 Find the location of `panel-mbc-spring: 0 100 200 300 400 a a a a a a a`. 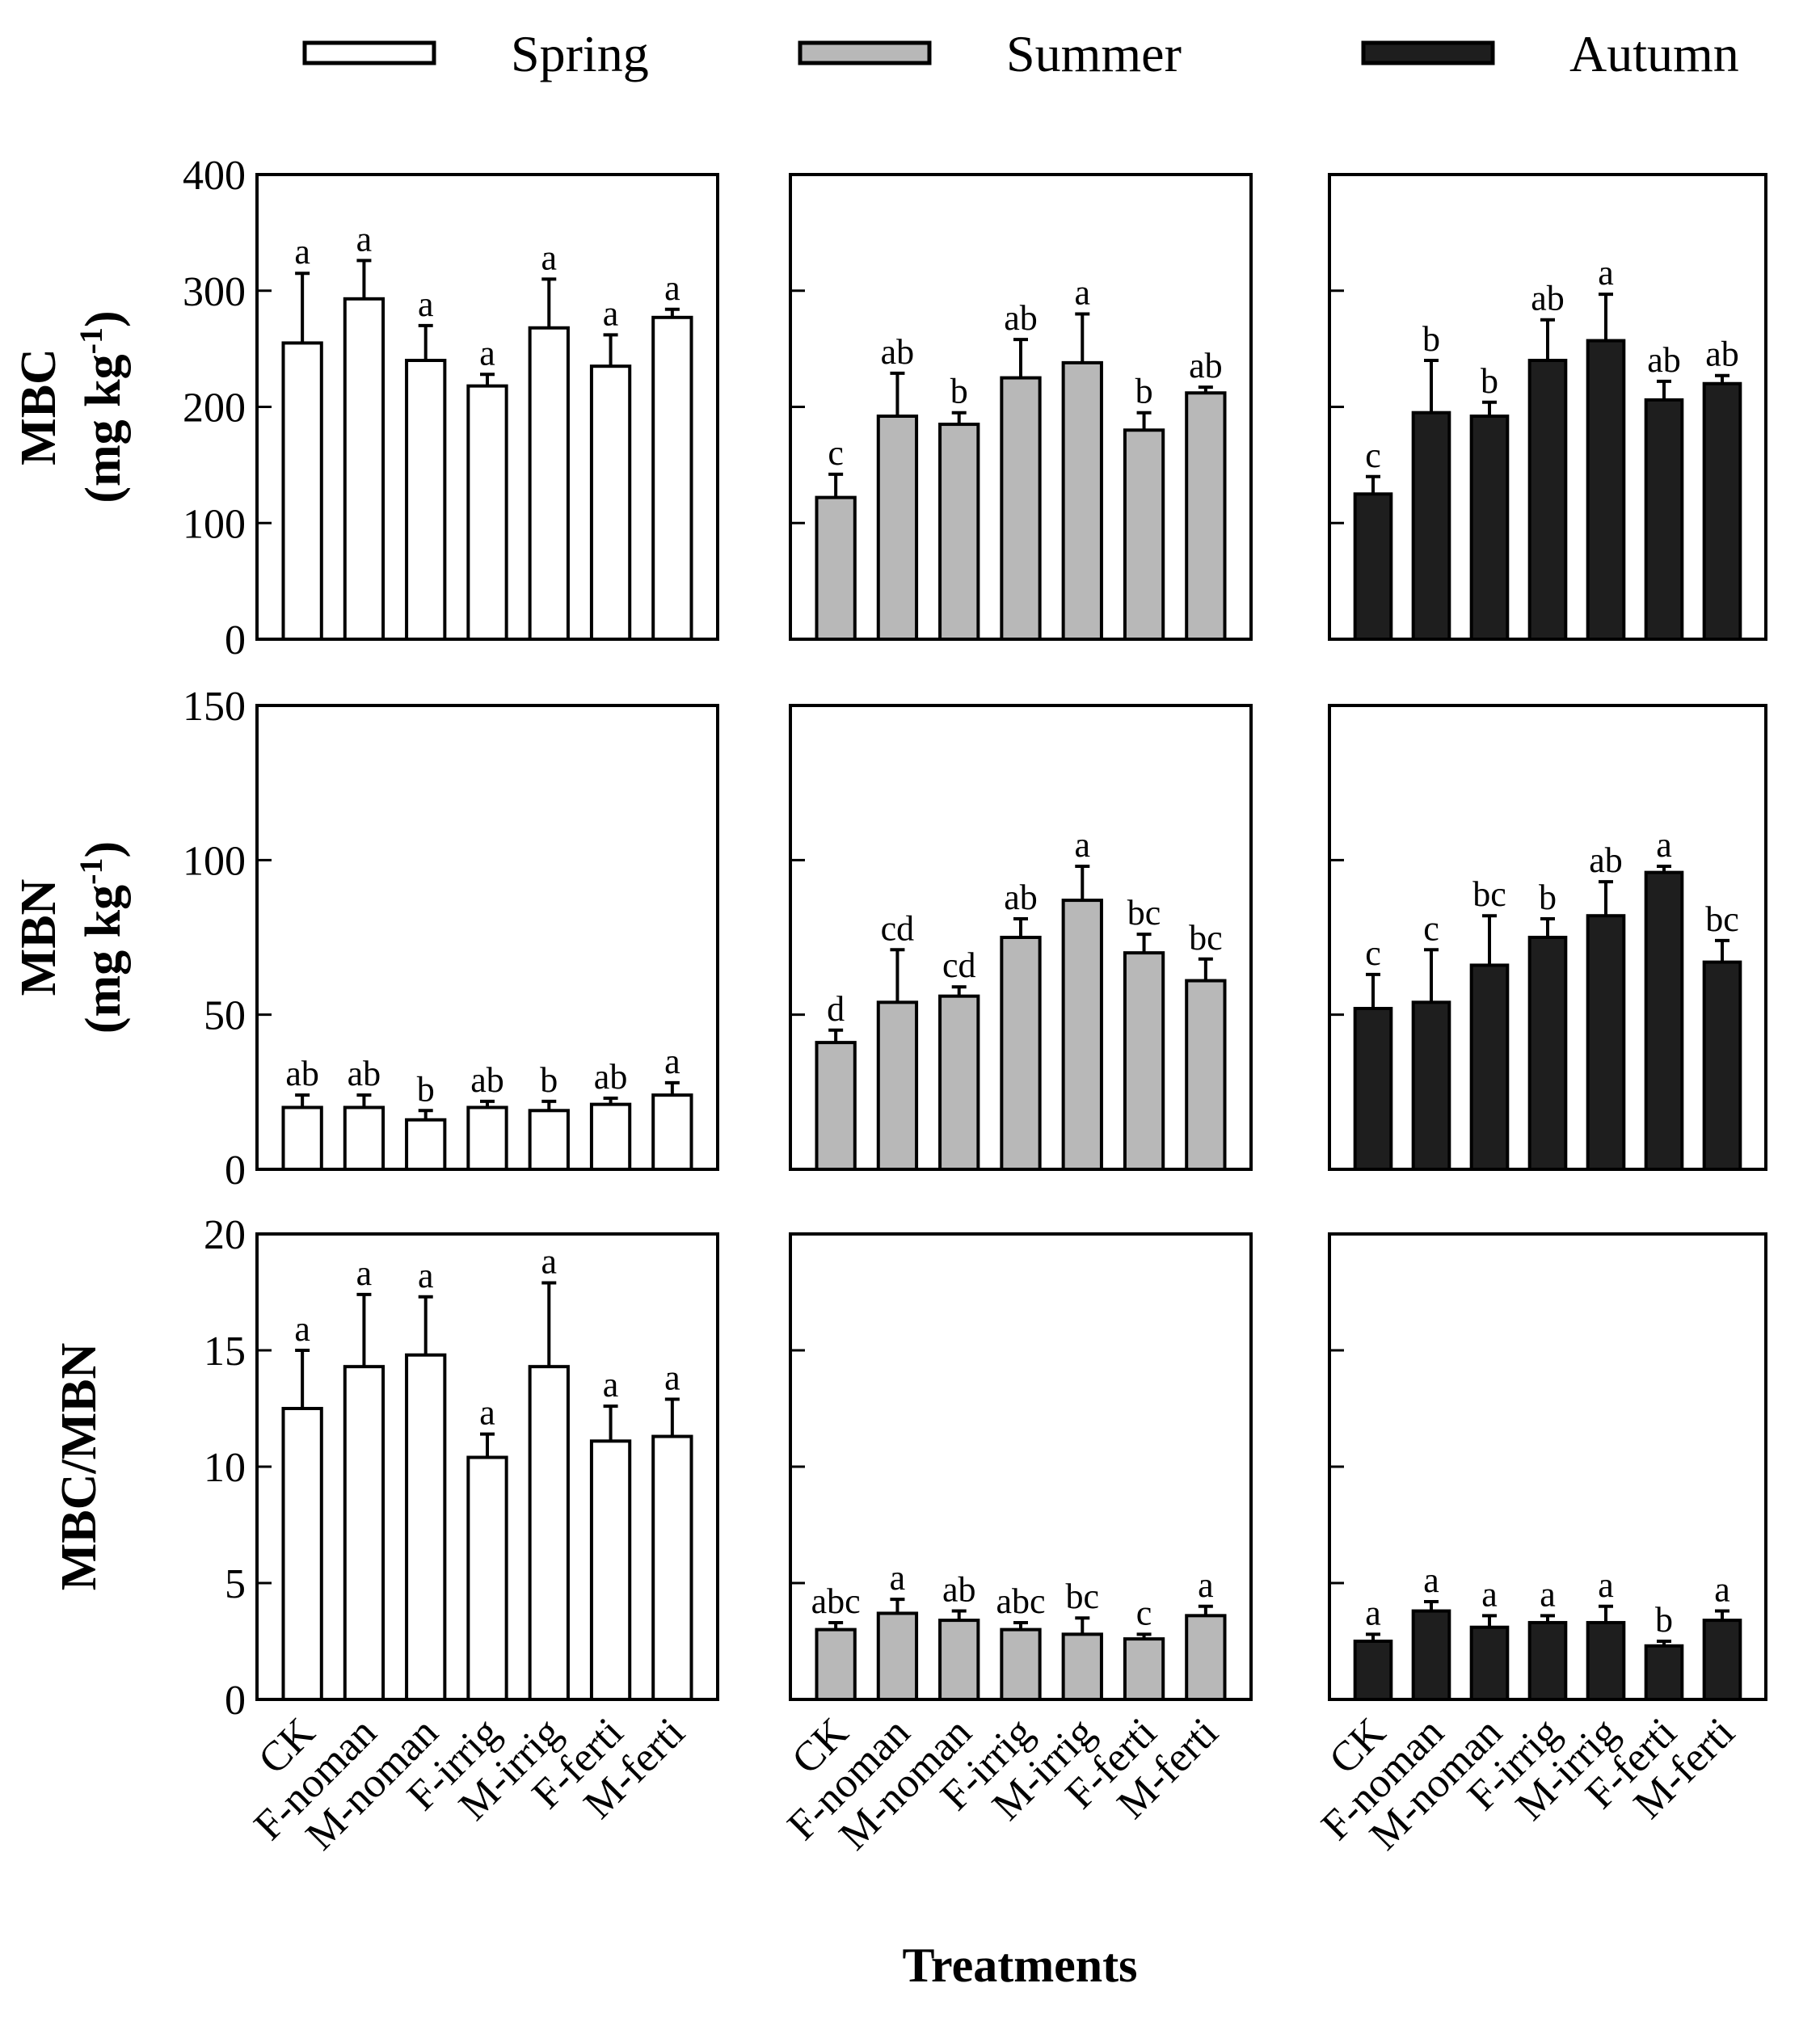

panel-mbc-spring: 0 100 200 300 400 a a a a a a a is located at coordinates (451, 408).